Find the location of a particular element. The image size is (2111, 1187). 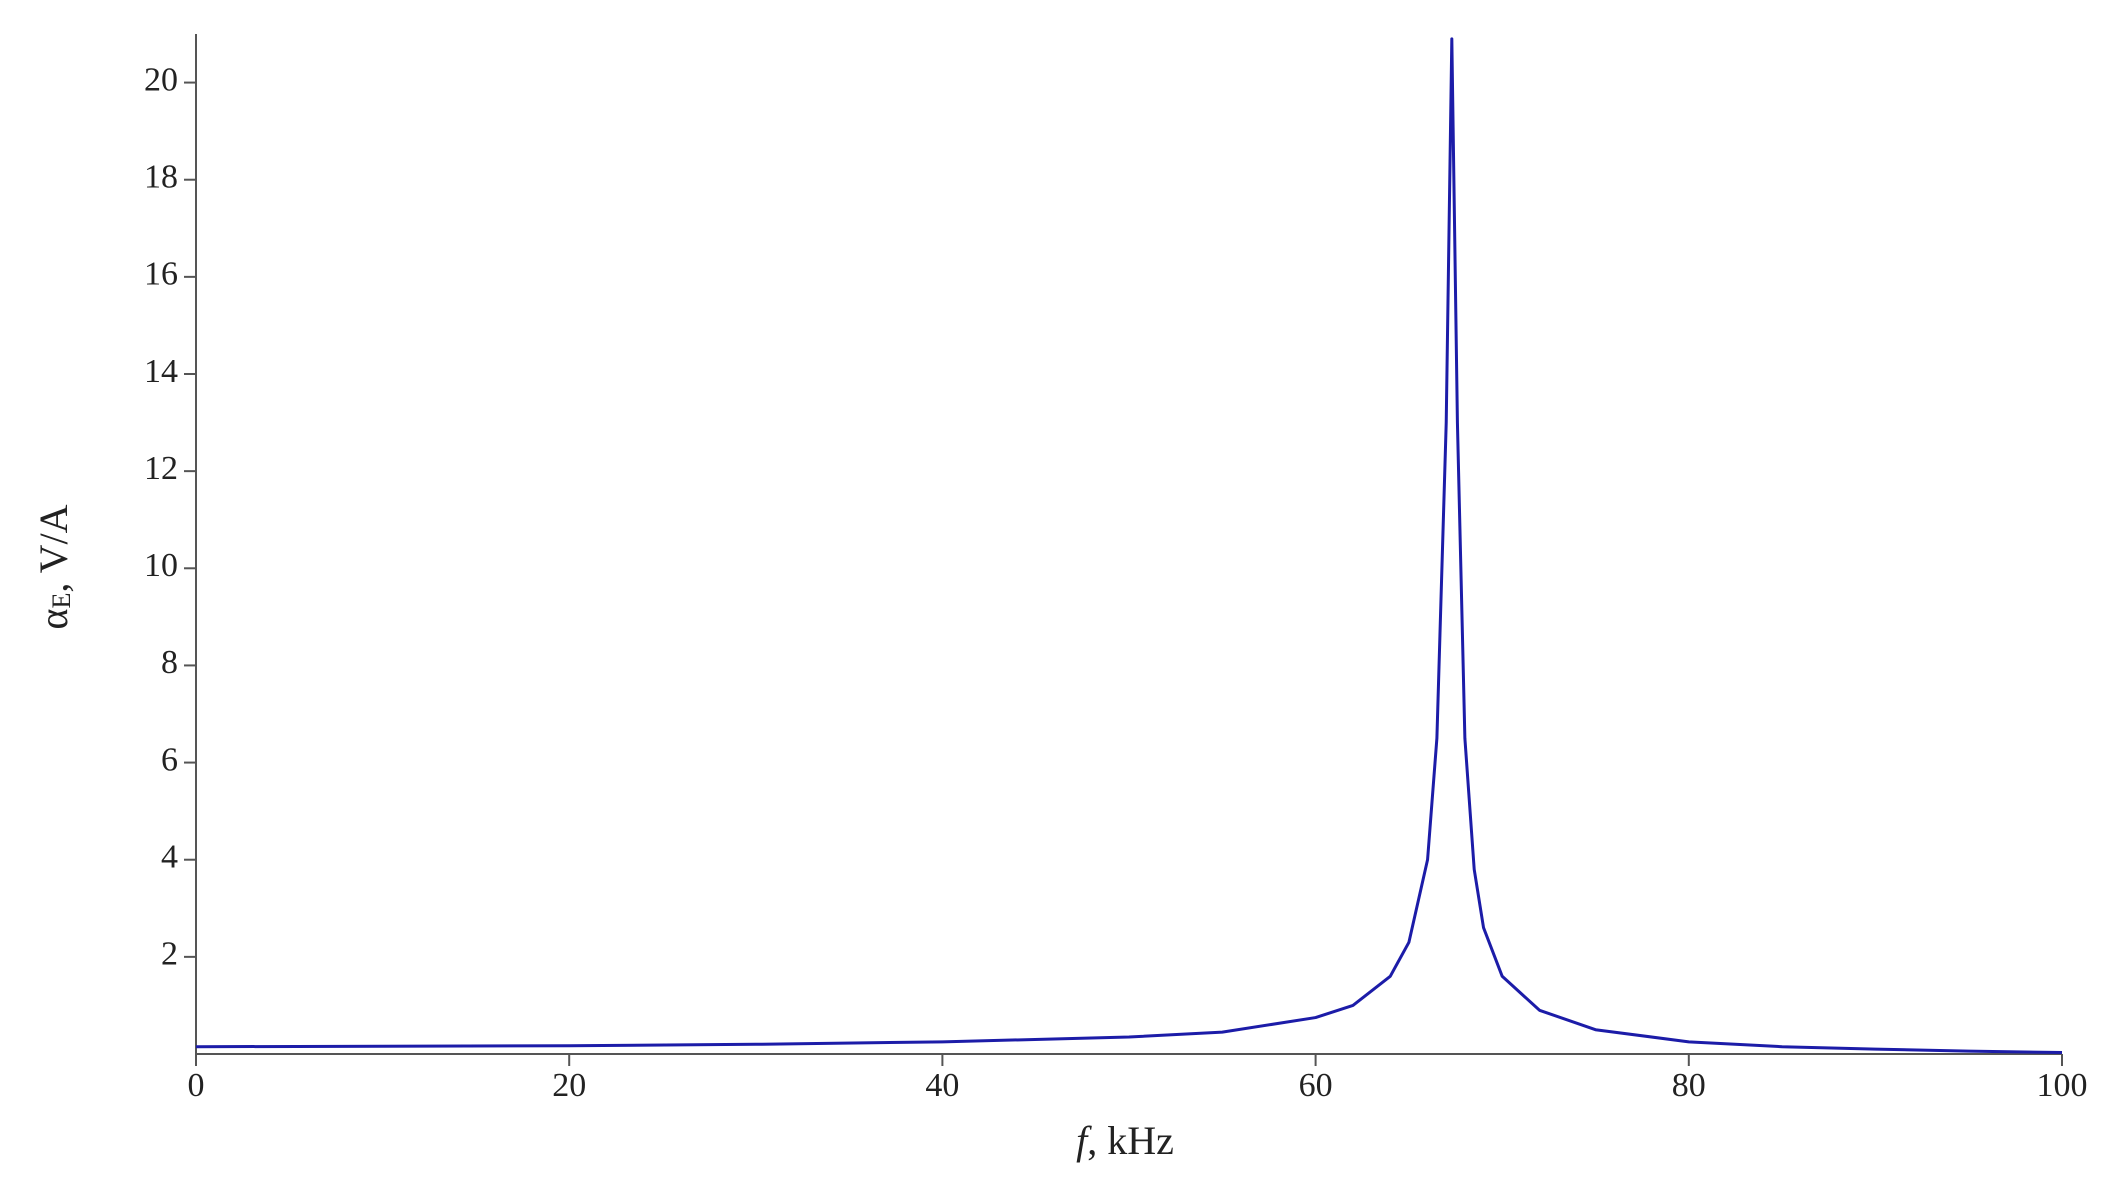

y-tick-label: 14 is located at coordinates (161, 371).